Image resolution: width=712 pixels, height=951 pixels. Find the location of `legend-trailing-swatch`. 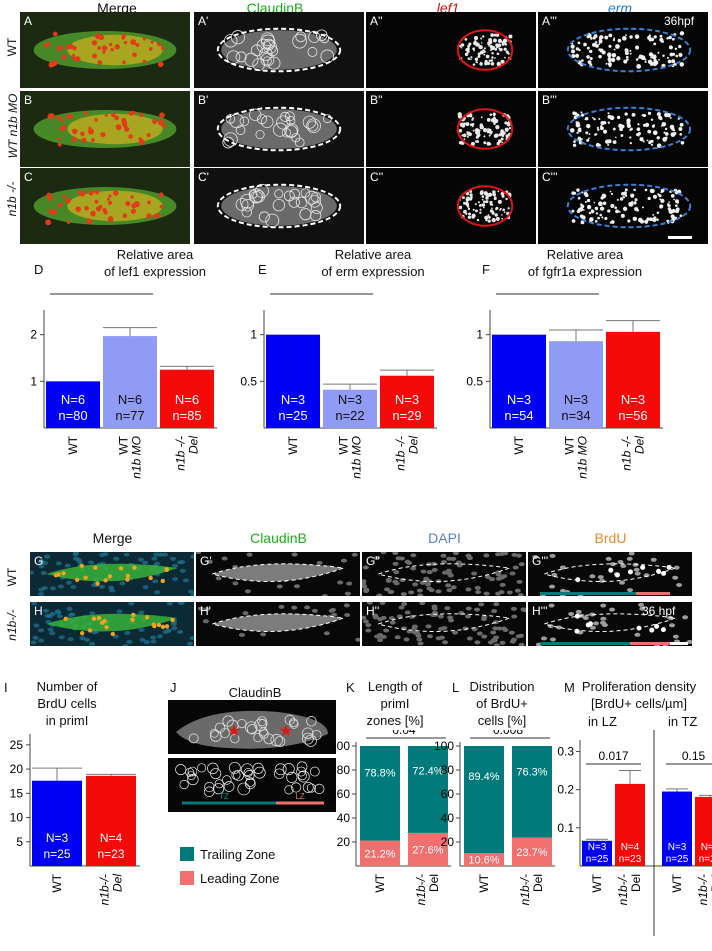

legend-trailing-swatch is located at coordinates (187, 854).